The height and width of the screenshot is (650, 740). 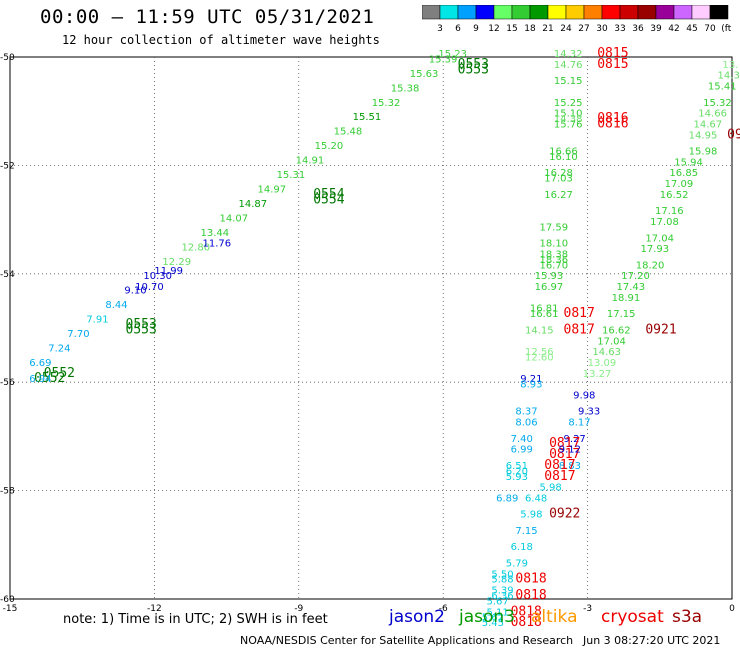 I want to click on swh-value-label: 7.15, so click(x=526, y=531).